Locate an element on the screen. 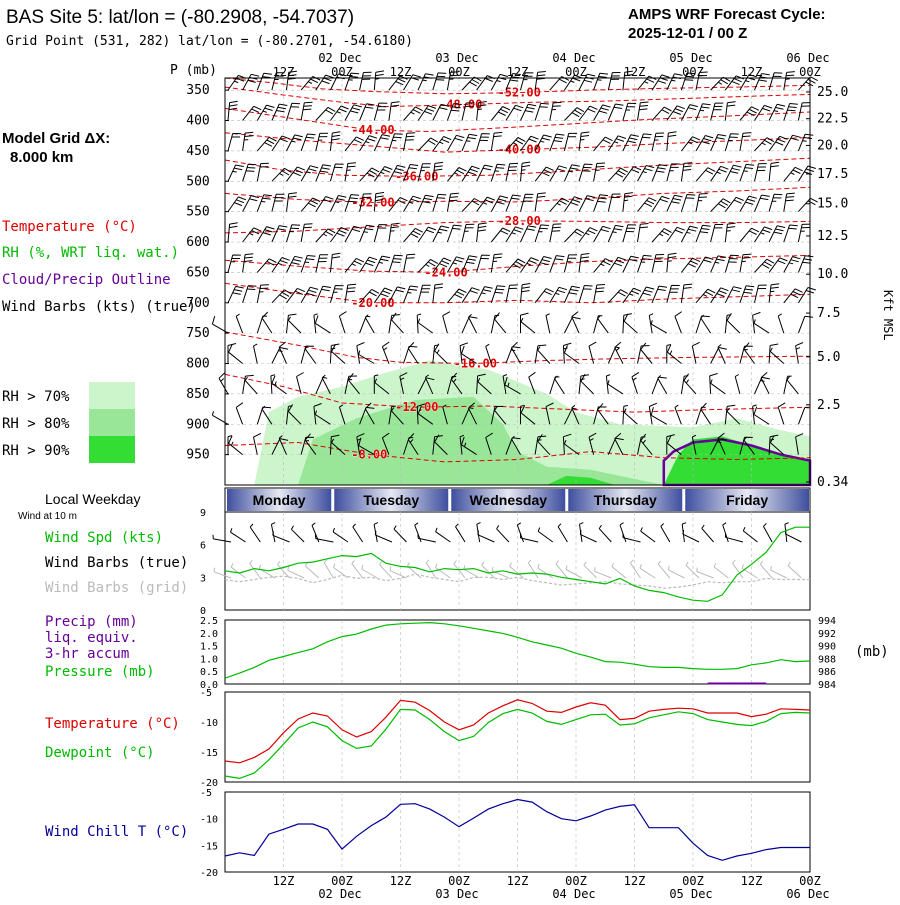 The image size is (900, 905). panel-tick-label: 1.0 is located at coordinates (209, 659).